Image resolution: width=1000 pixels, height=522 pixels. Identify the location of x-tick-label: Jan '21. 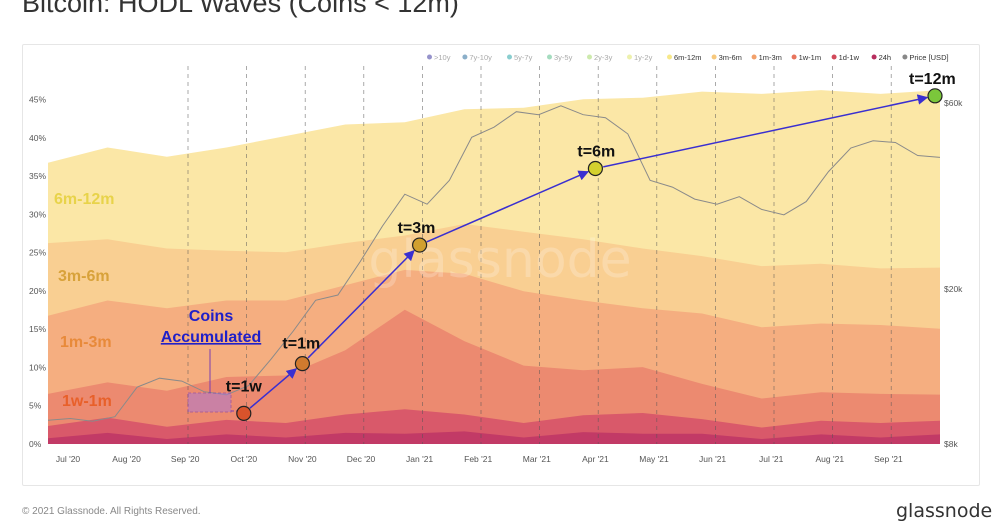
(419, 459).